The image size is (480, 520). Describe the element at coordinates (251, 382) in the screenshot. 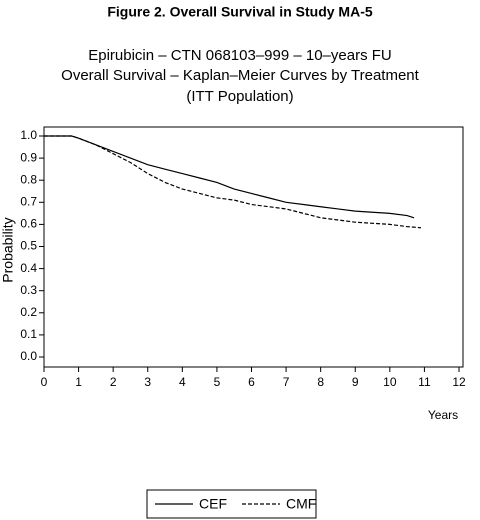

I see `x-tick-label: 6` at that location.